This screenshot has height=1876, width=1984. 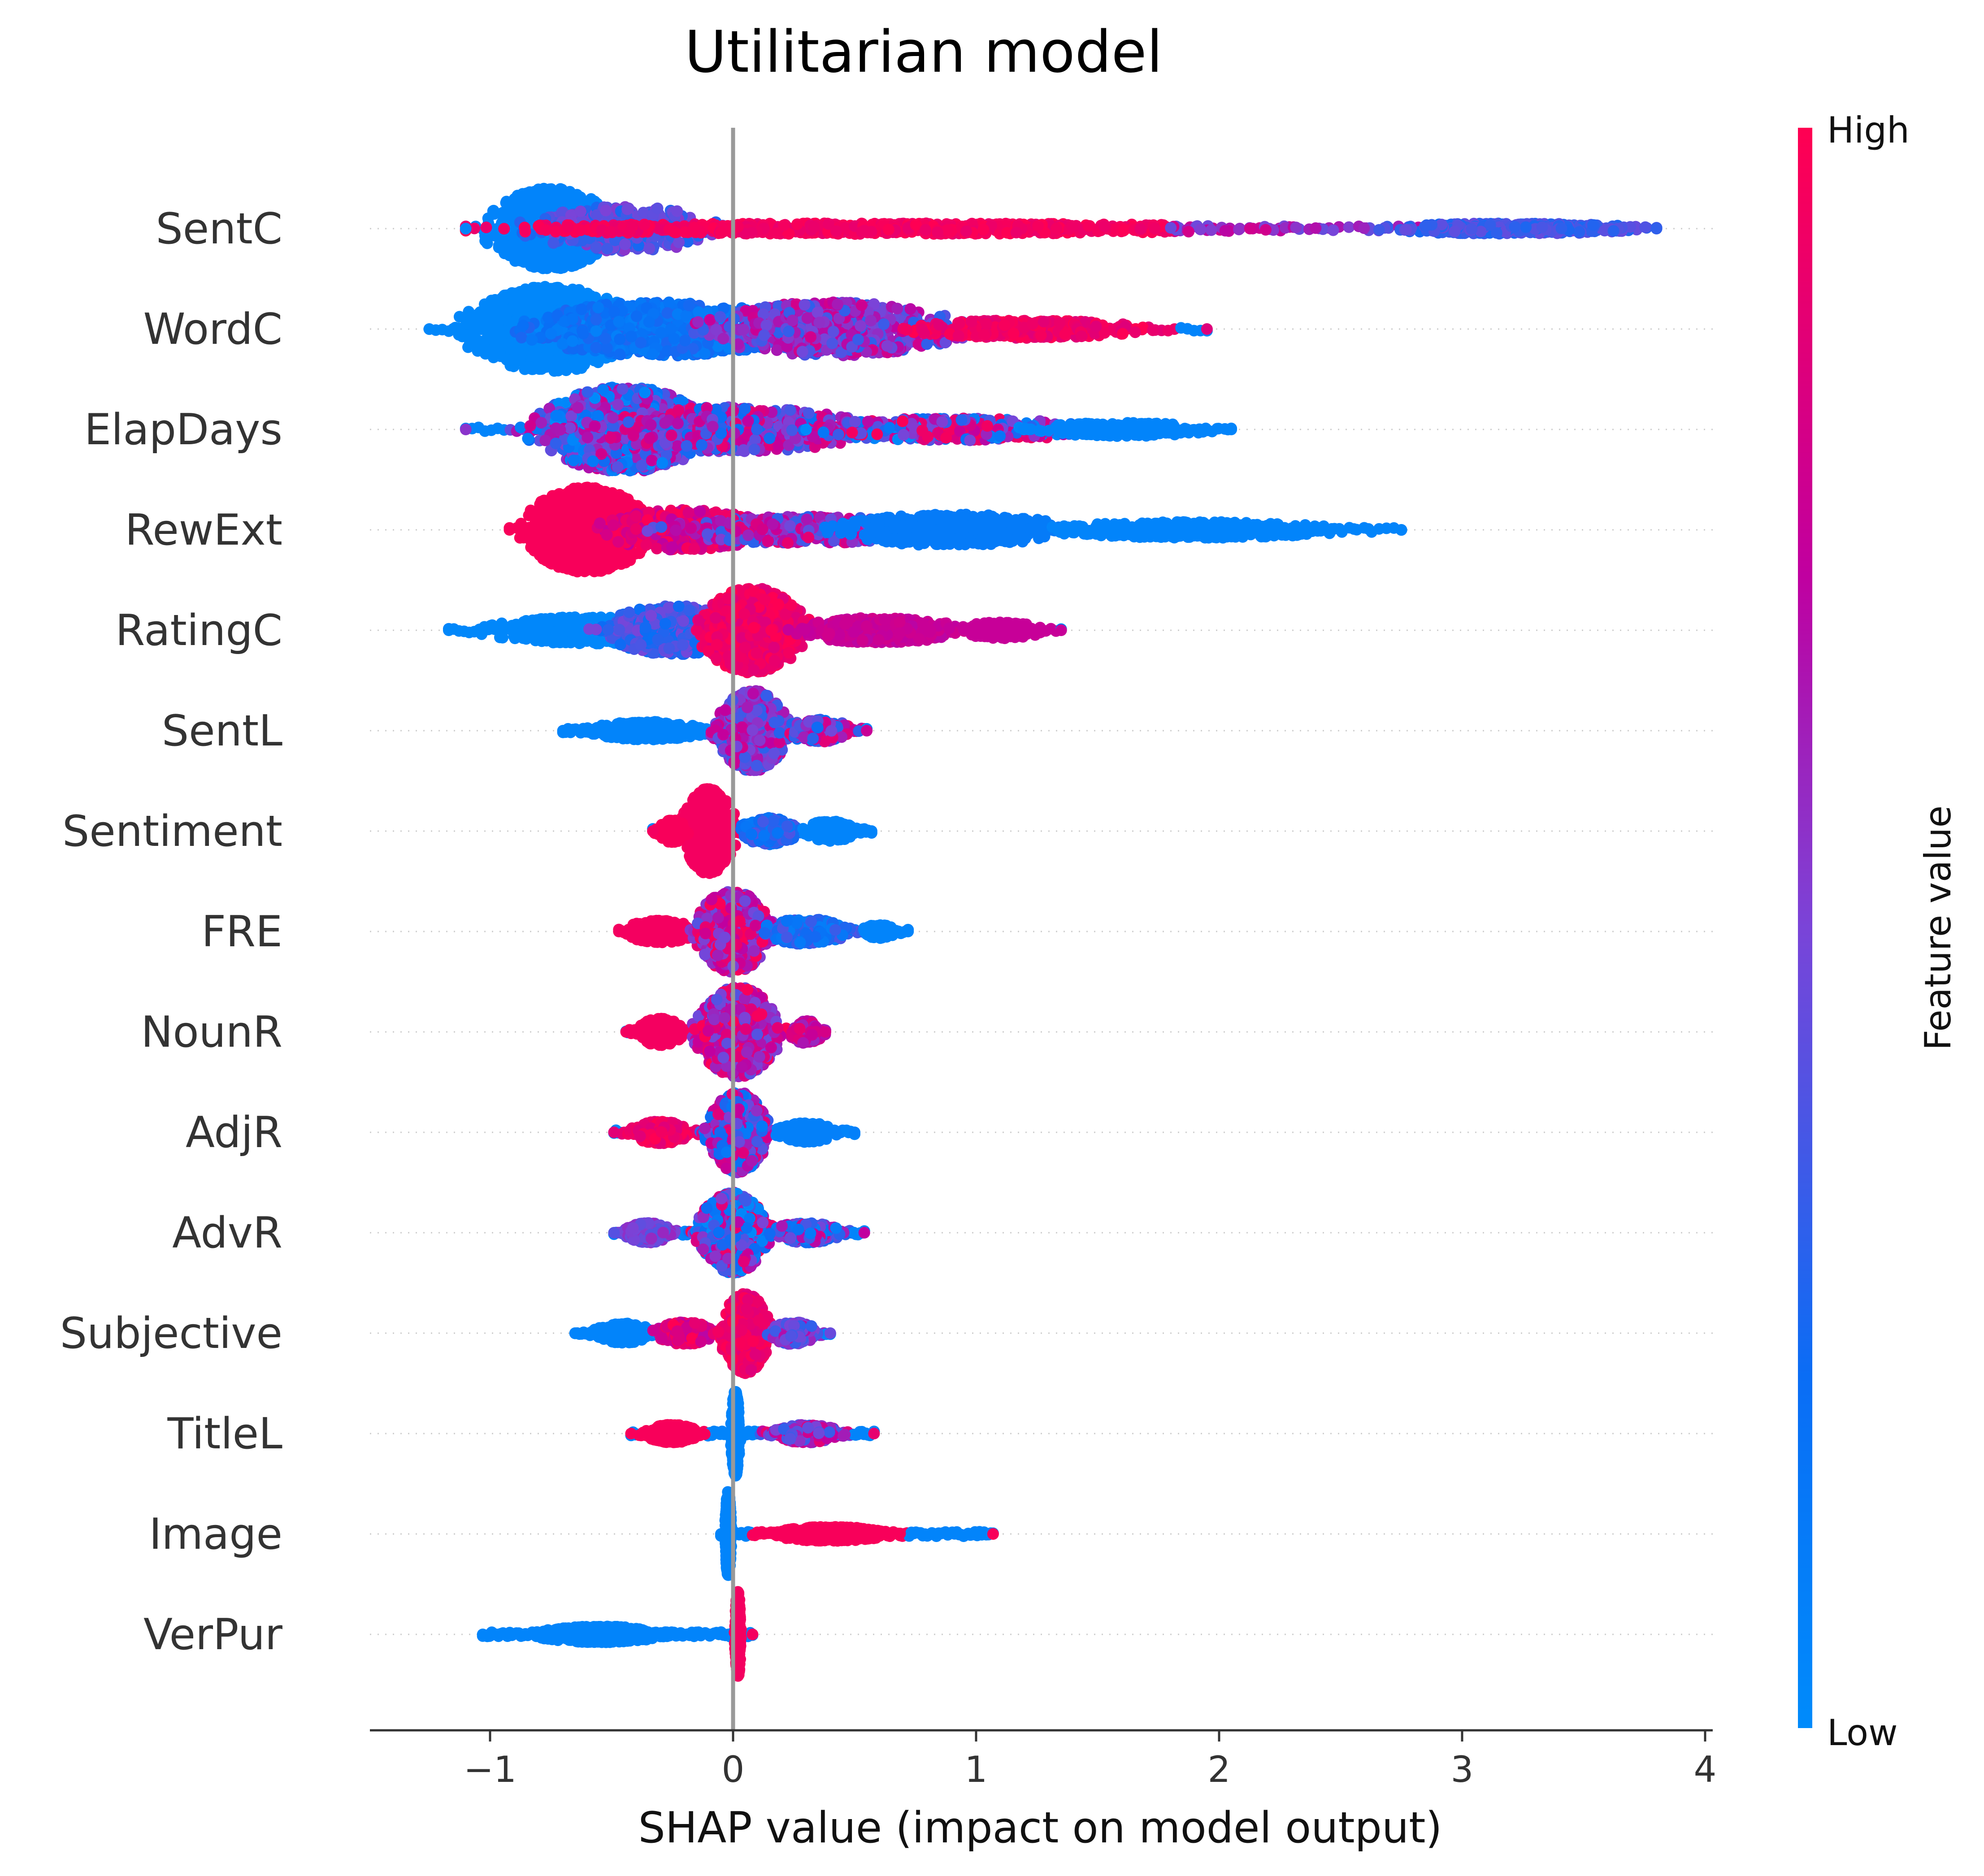 What do you see at coordinates (225, 1434) in the screenshot?
I see `feature-label-titlel: TitleL` at bounding box center [225, 1434].